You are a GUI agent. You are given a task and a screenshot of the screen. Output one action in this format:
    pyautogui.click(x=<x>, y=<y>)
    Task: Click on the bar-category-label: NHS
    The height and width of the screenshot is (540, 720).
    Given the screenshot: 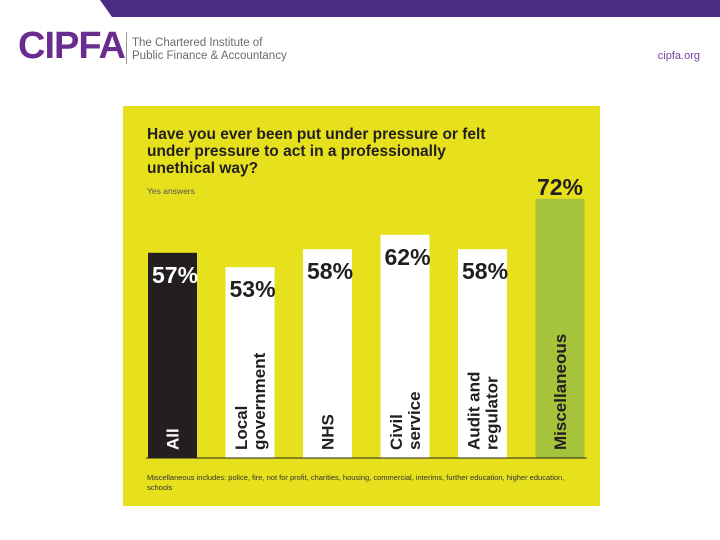 What is the action you would take?
    pyautogui.click(x=328, y=432)
    